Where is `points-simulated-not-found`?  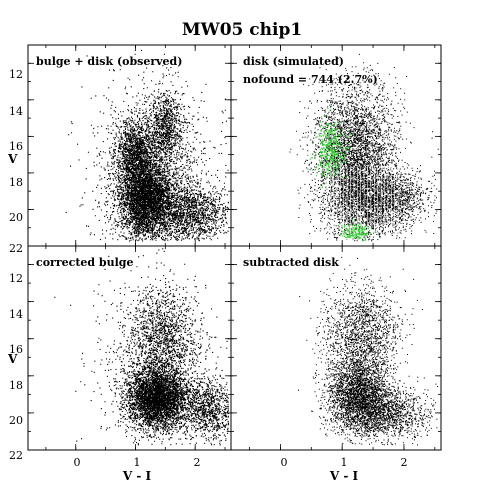 points-simulated-not-found is located at coordinates (343, 175).